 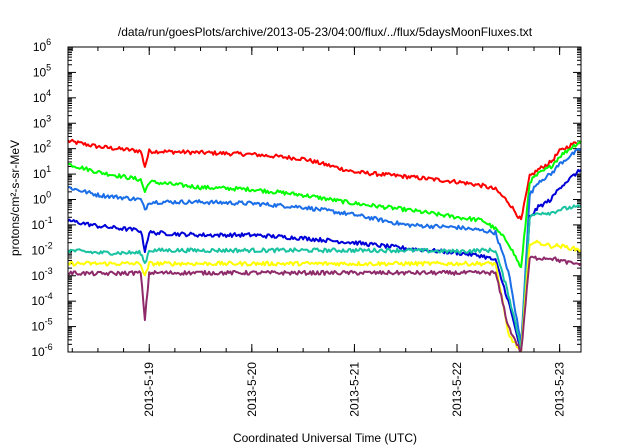 What do you see at coordinates (560, 389) in the screenshot?
I see `x-tick-label: 2013-5-23` at bounding box center [560, 389].